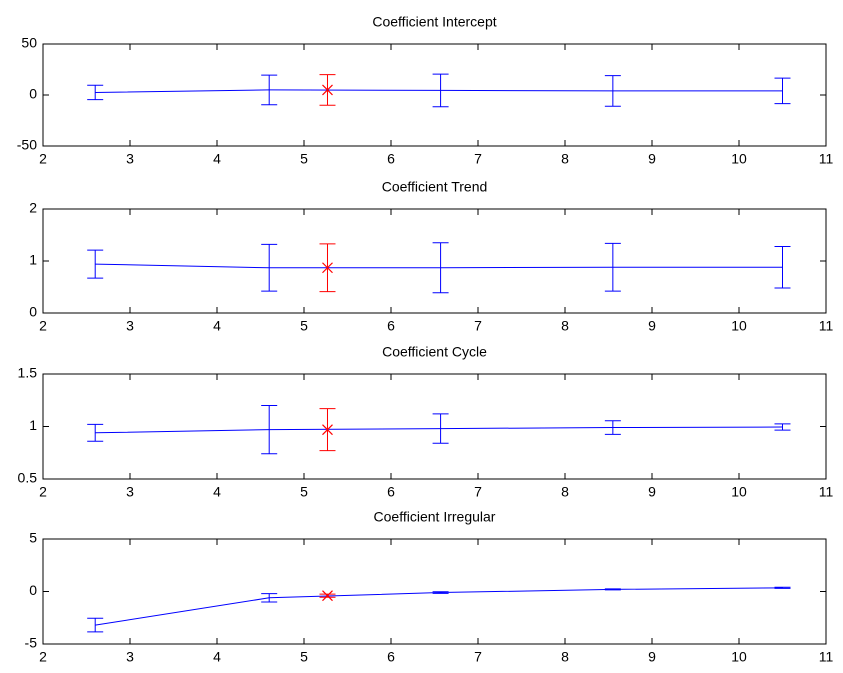 This screenshot has height=673, width=843. Describe the element at coordinates (33, 538) in the screenshot. I see `y-tick-label: 5` at that location.